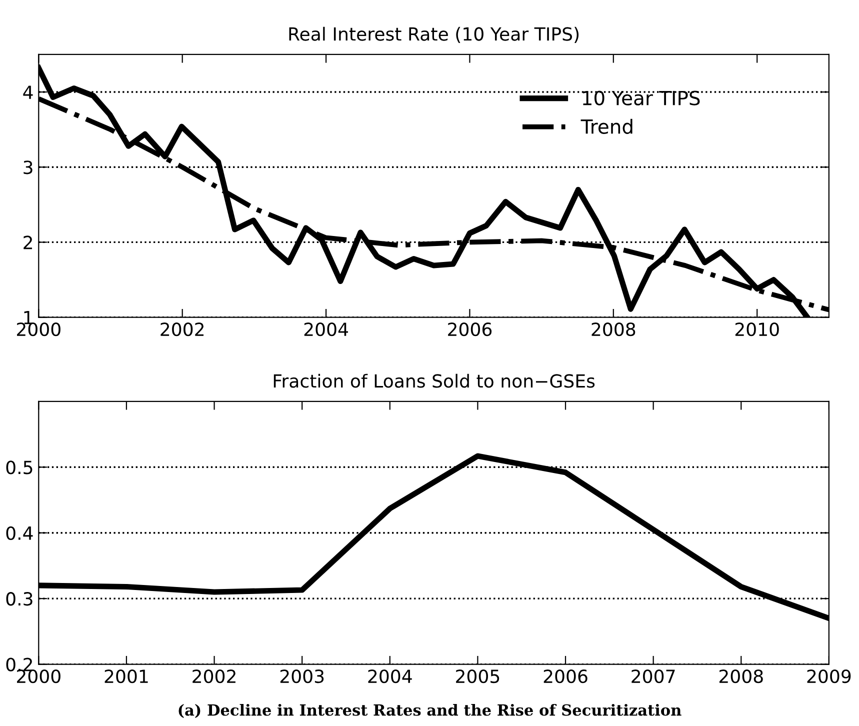 Image resolution: width=859 pixels, height=726 pixels. Describe the element at coordinates (829, 676) in the screenshot. I see `x-tick-label: 2009` at that location.